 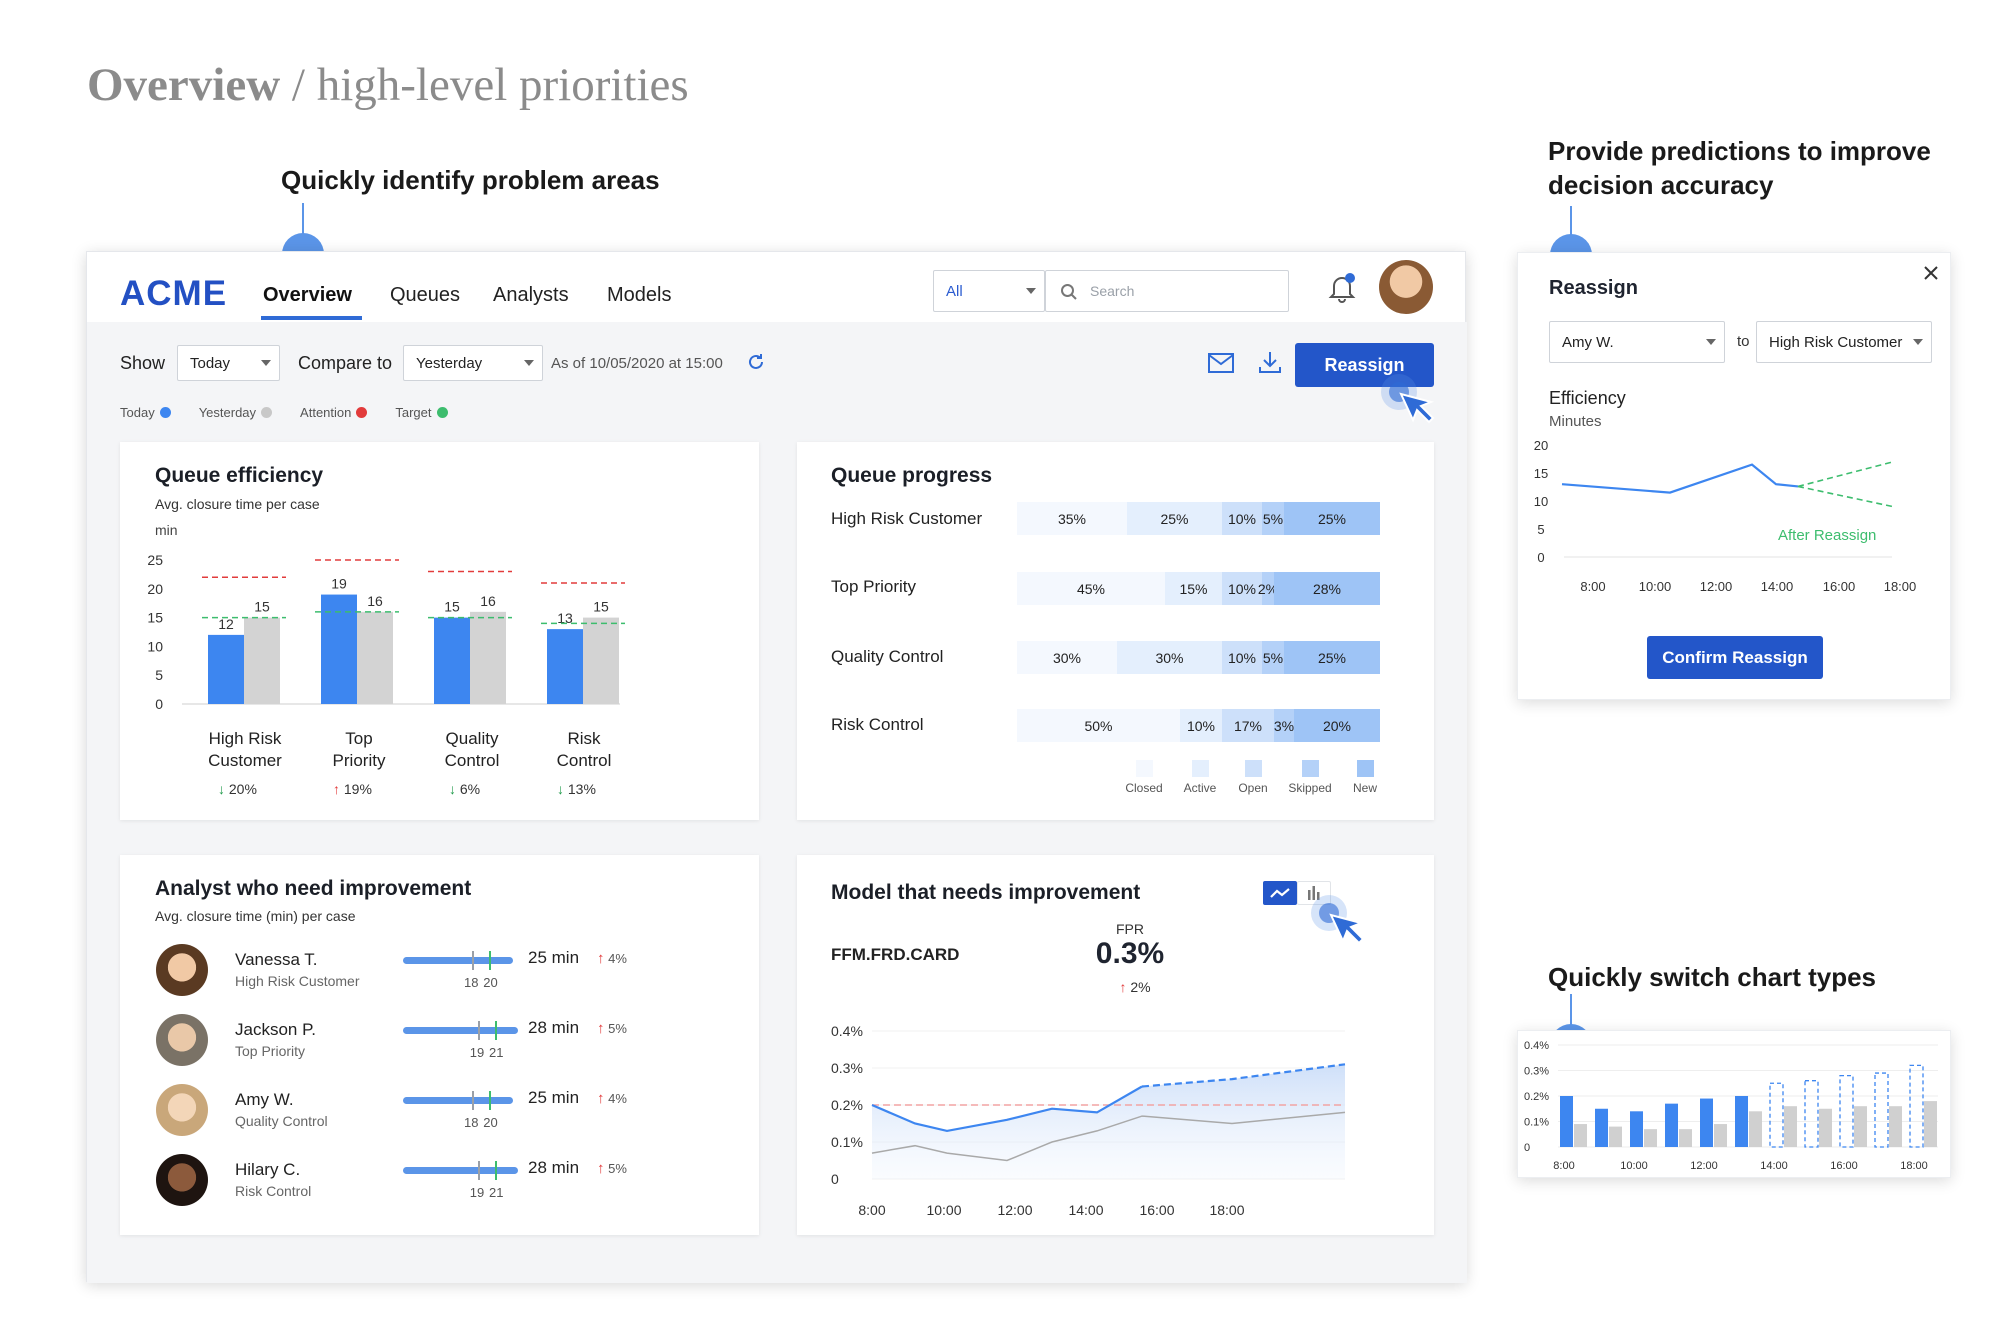 I want to click on mail-icon, so click(x=1221, y=363).